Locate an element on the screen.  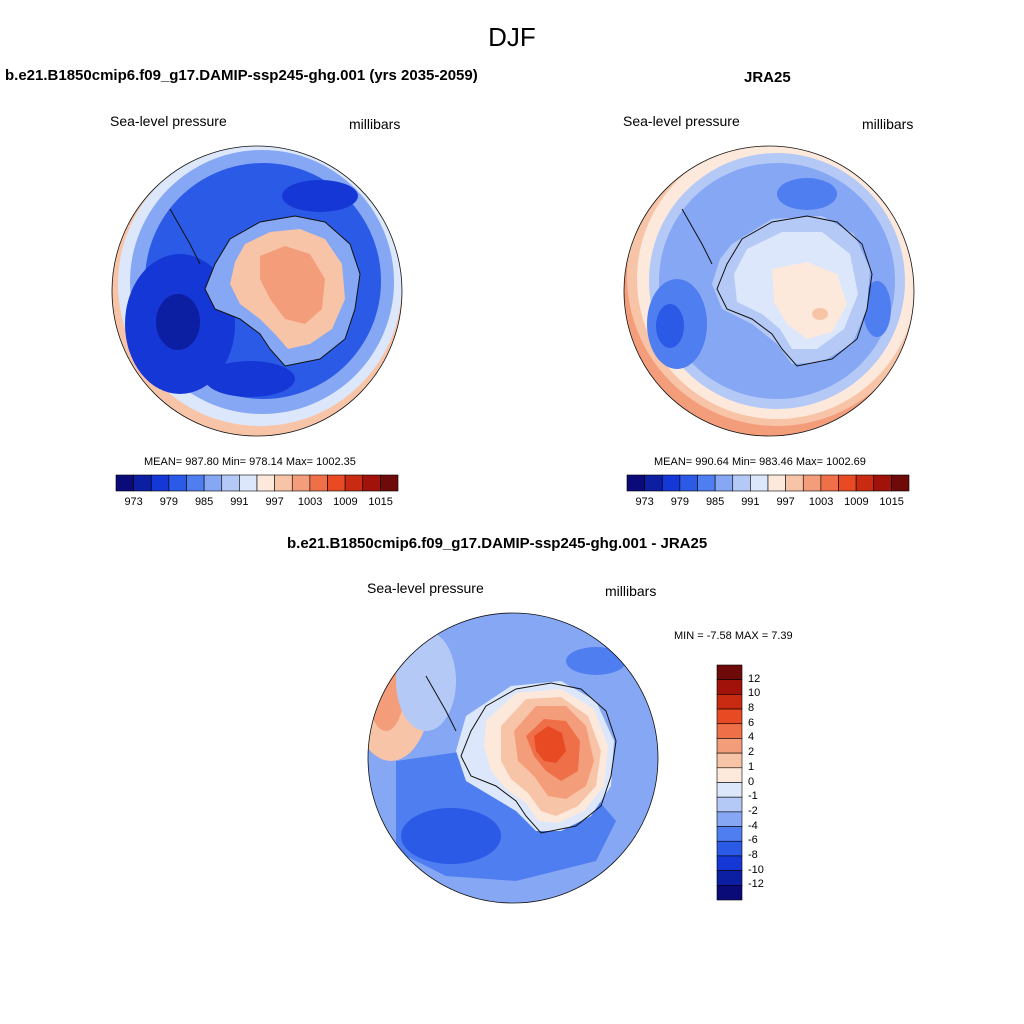
panel-2-units-label: millibars is located at coordinates (888, 124).